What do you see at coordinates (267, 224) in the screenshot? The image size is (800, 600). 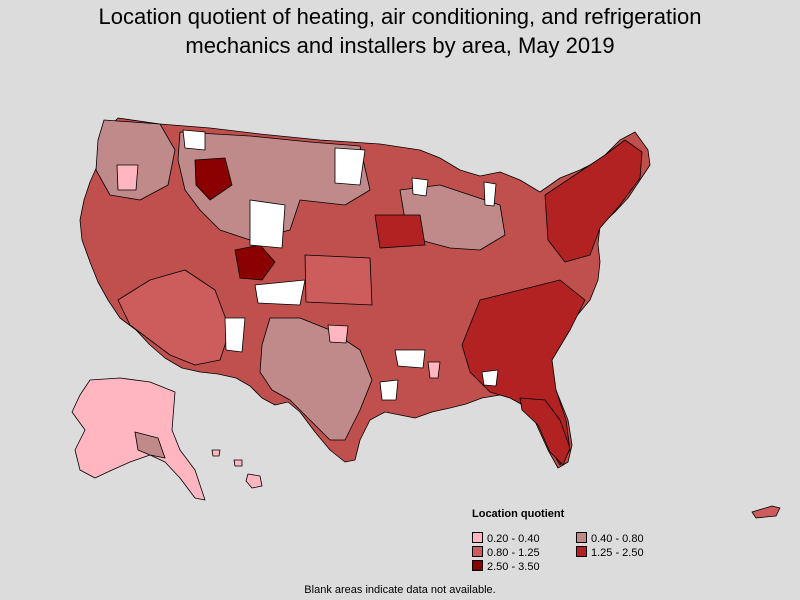 I see `no-data-wyoming` at bounding box center [267, 224].